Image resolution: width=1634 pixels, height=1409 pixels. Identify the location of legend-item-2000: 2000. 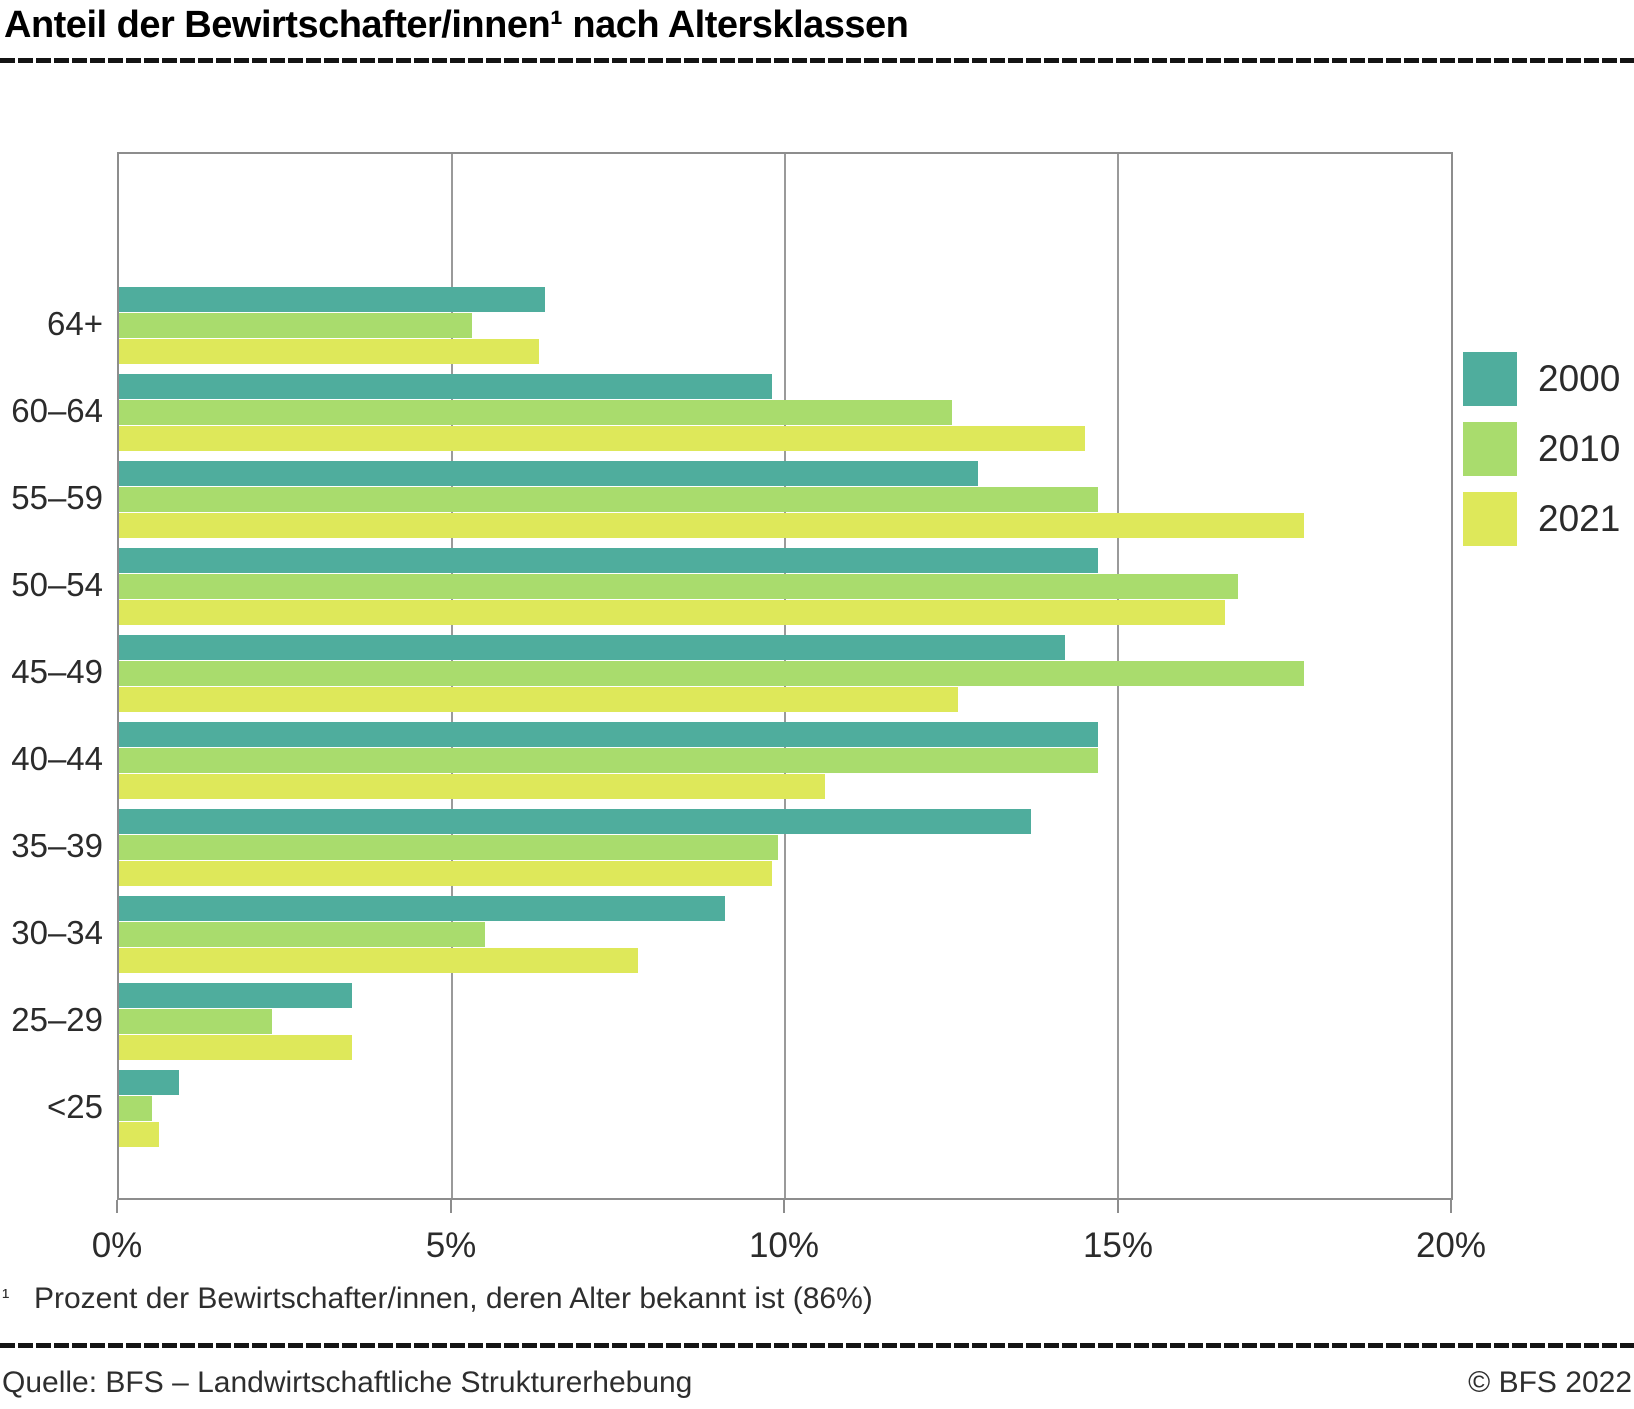
(1541, 379).